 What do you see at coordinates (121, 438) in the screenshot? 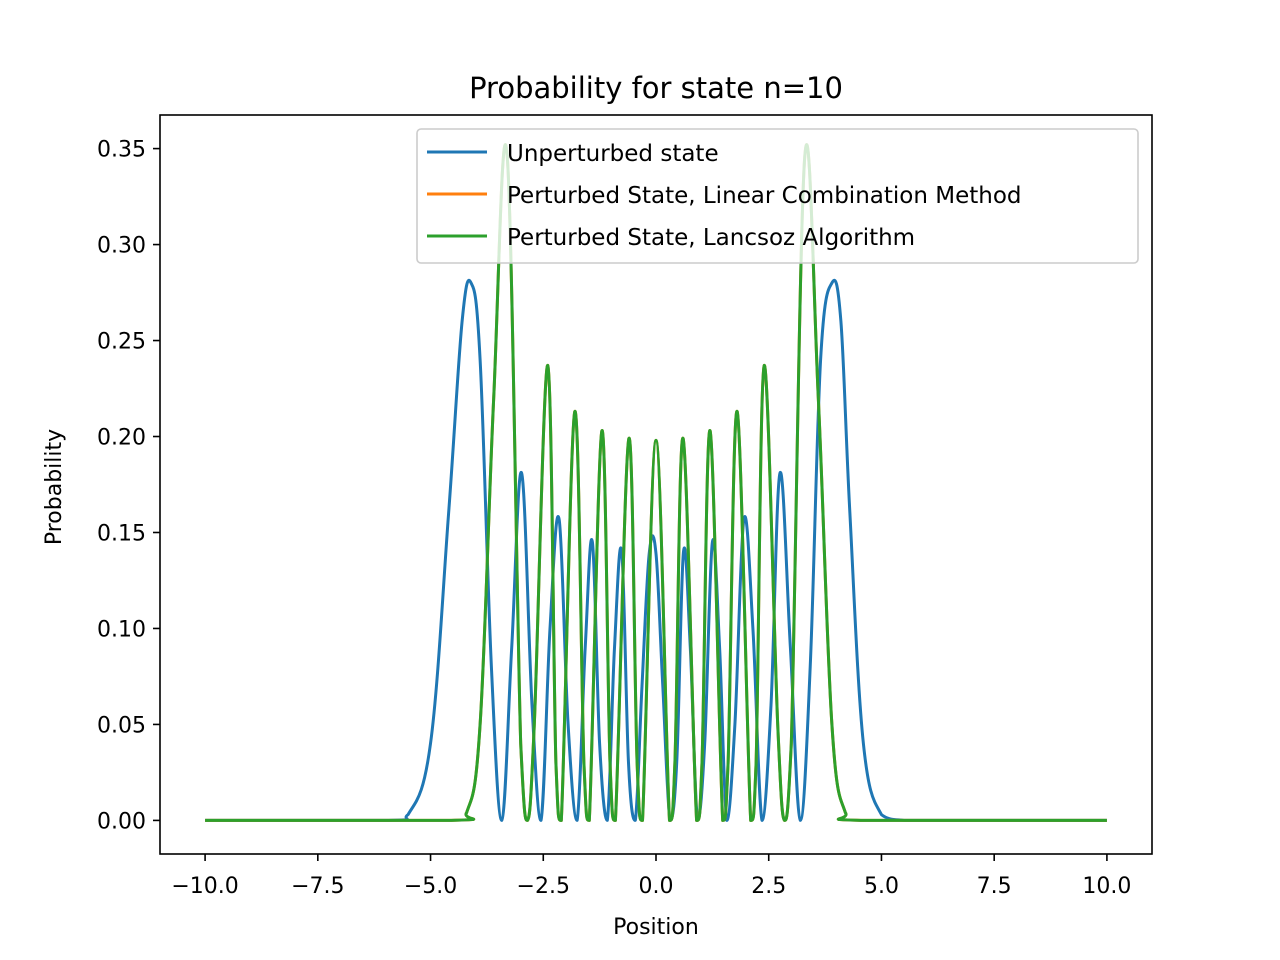
I see `y-tick-label-4: 0.20` at bounding box center [121, 438].